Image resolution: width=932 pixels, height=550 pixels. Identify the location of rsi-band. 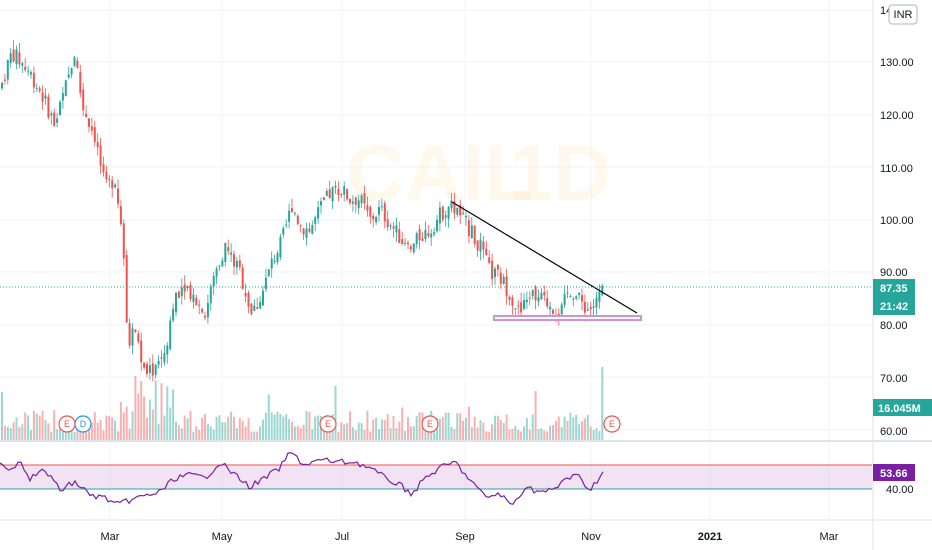
(436, 477).